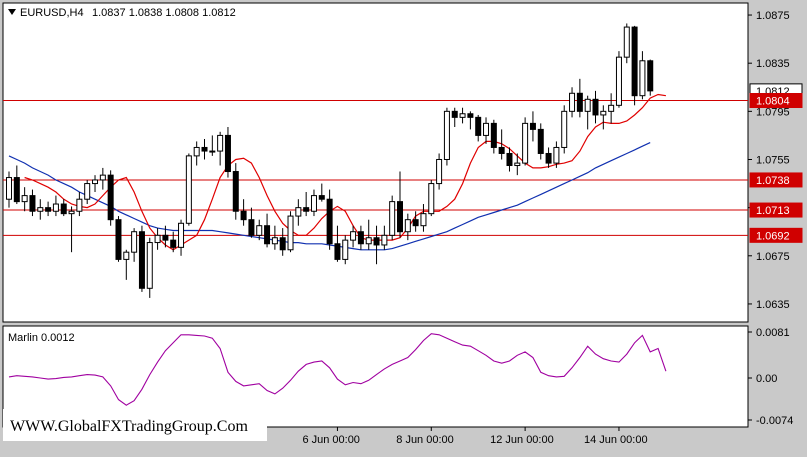 This screenshot has width=807, height=457. Describe the element at coordinates (773, 112) in the screenshot. I see `price-tick-label: 1.0795` at that location.